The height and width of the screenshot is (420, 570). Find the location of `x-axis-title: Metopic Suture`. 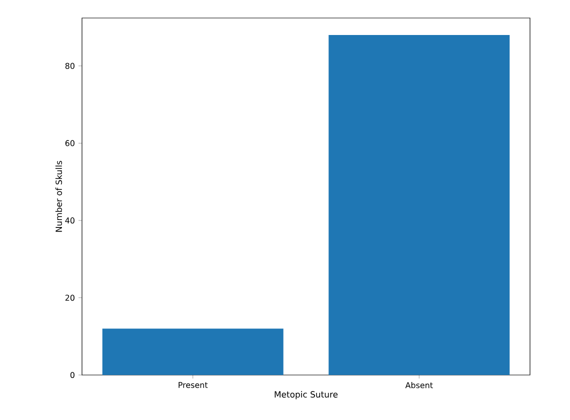

x-axis-title: Metopic Suture is located at coordinates (306, 395).